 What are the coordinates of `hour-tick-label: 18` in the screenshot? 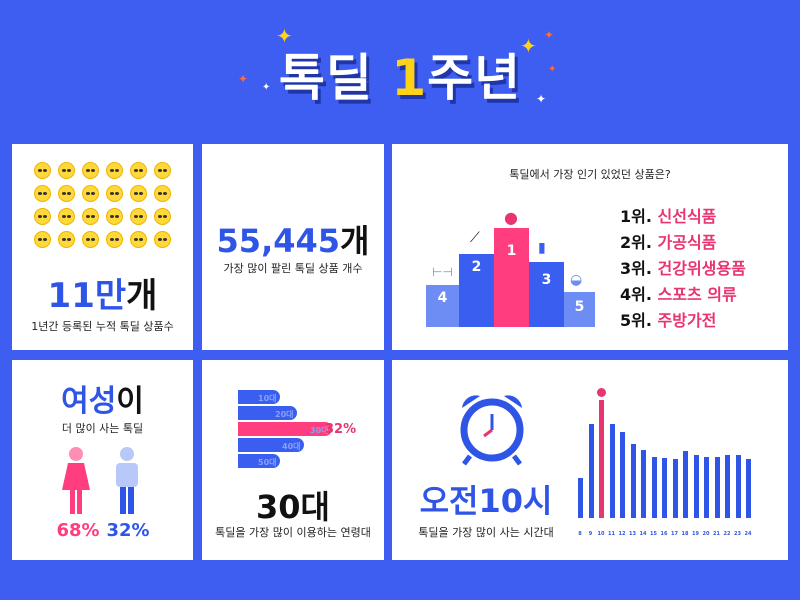 It's located at (685, 534).